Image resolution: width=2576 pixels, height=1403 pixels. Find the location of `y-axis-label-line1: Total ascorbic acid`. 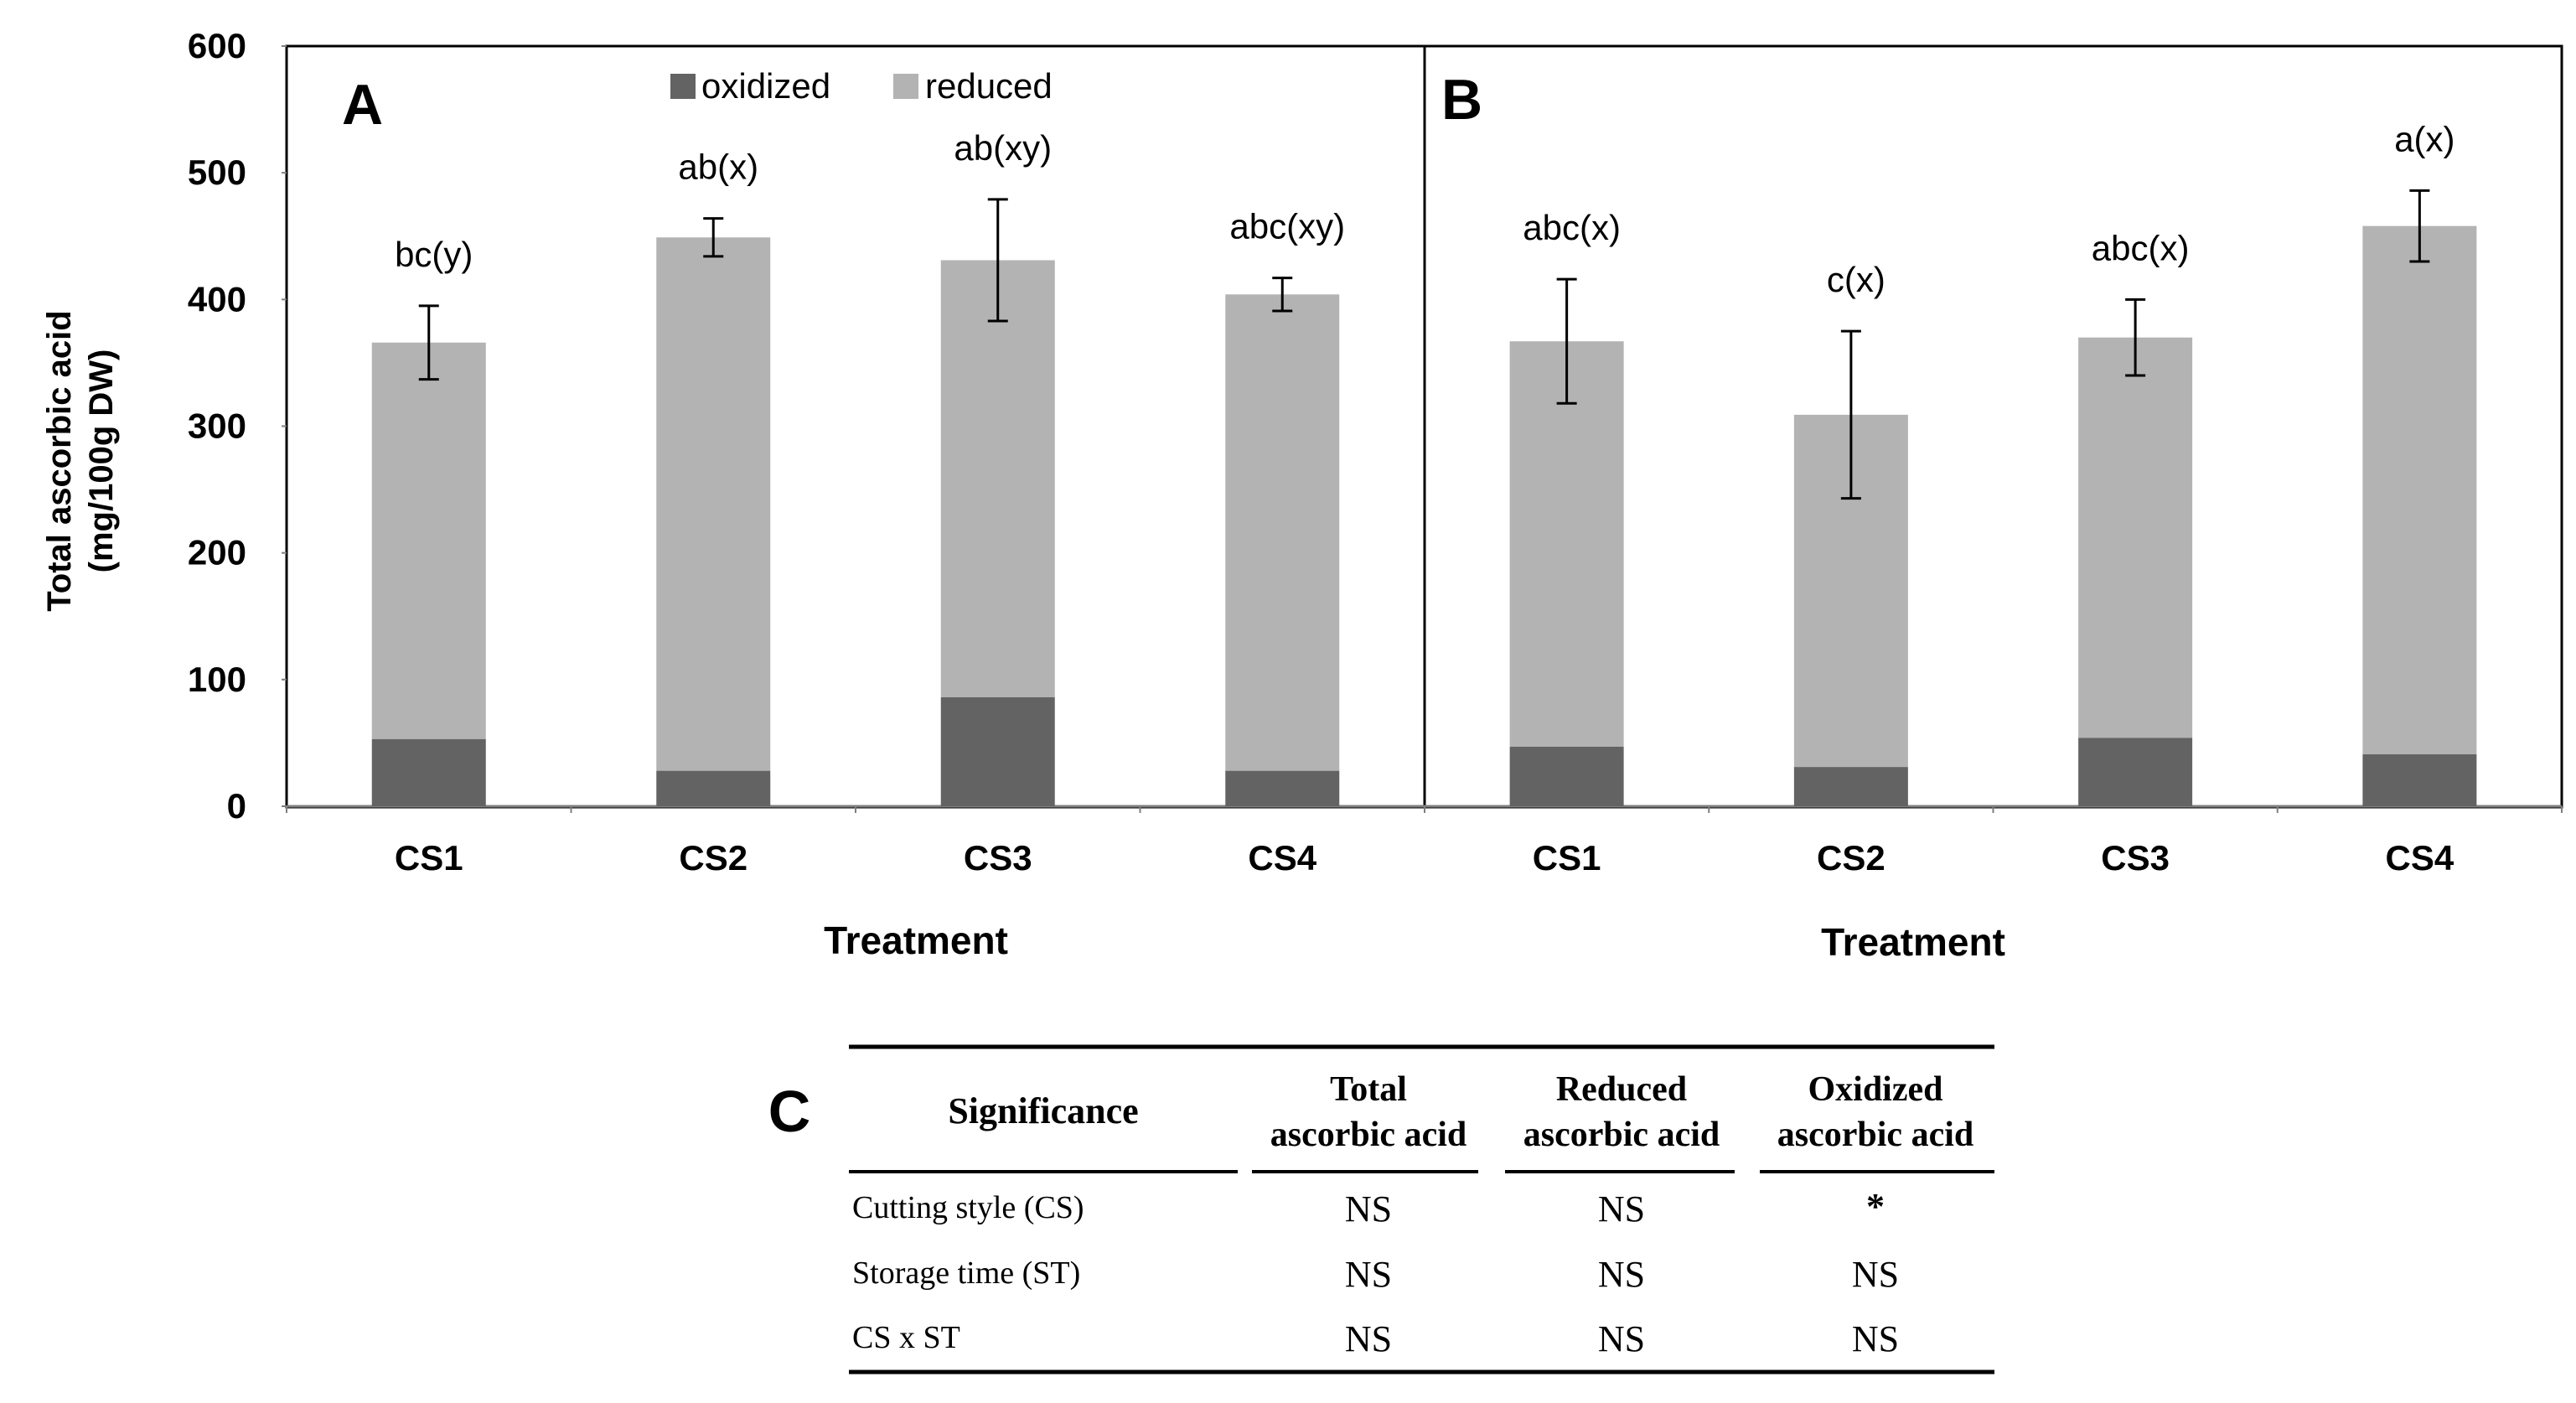

y-axis-label-line1: Total ascorbic acid is located at coordinates (59, 460).